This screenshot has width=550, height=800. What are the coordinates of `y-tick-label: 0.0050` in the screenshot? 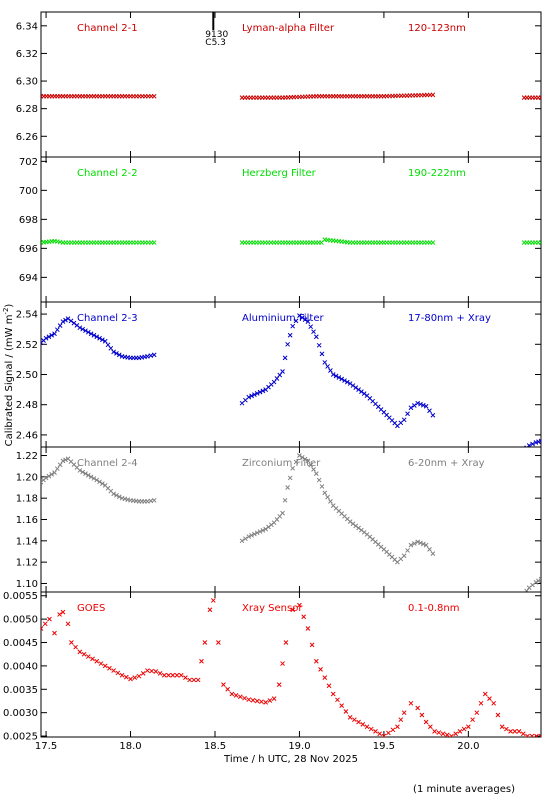 It's located at (20, 620).